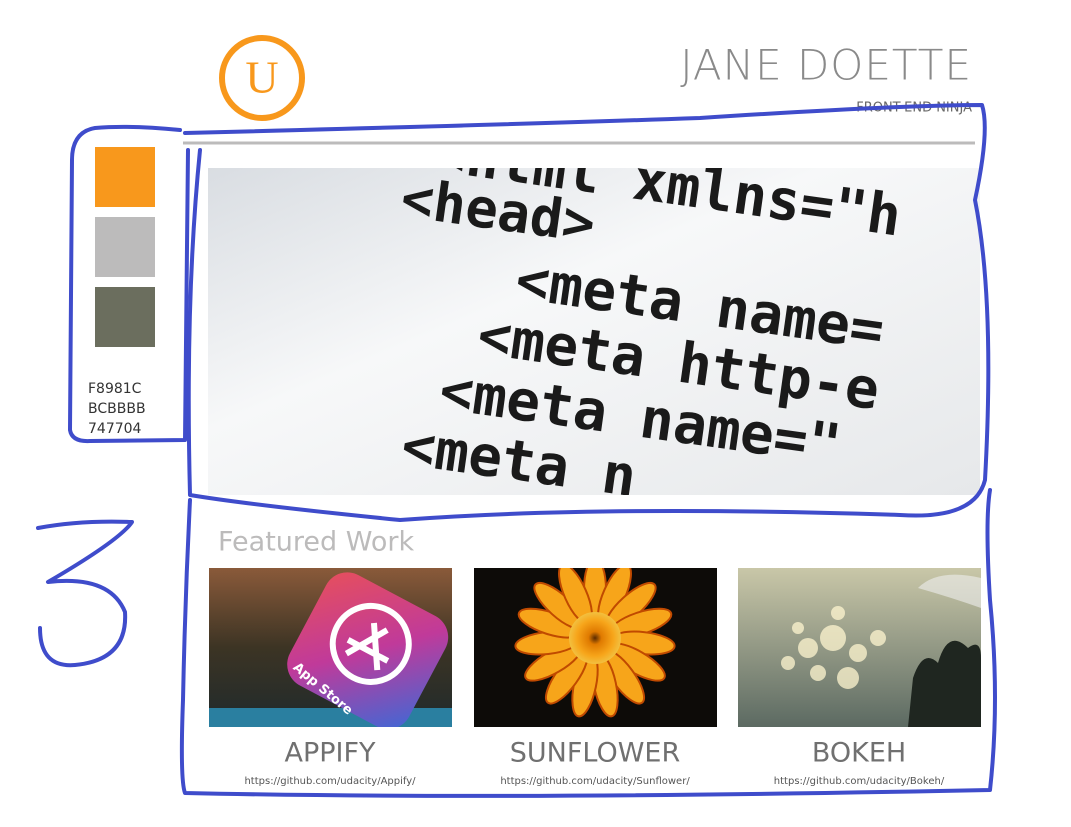  What do you see at coordinates (115, 389) in the screenshot?
I see `color-code: F8981C` at bounding box center [115, 389].